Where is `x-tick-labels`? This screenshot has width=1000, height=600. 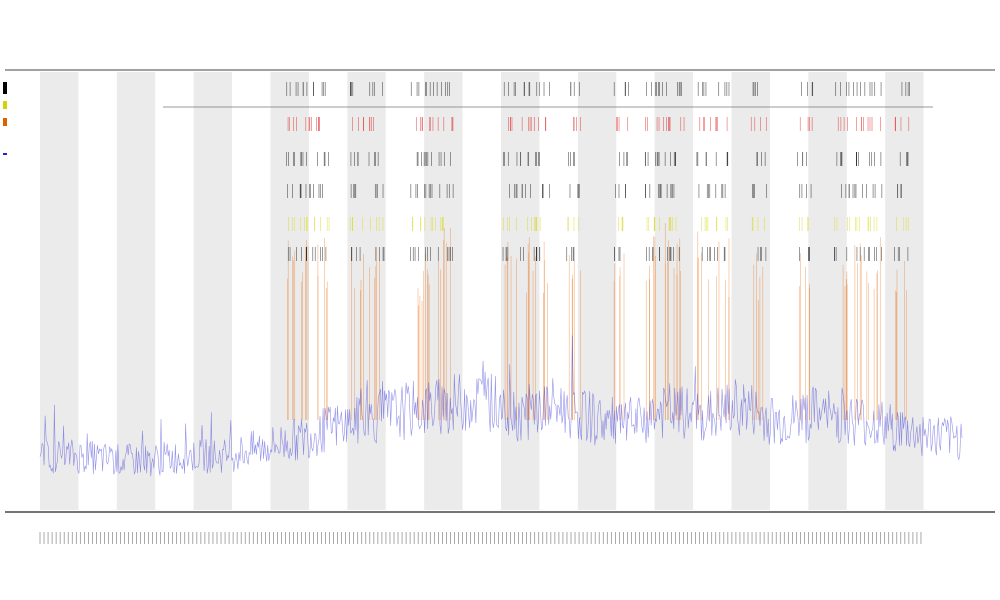
x-tick-labels is located at coordinates (480, 538).